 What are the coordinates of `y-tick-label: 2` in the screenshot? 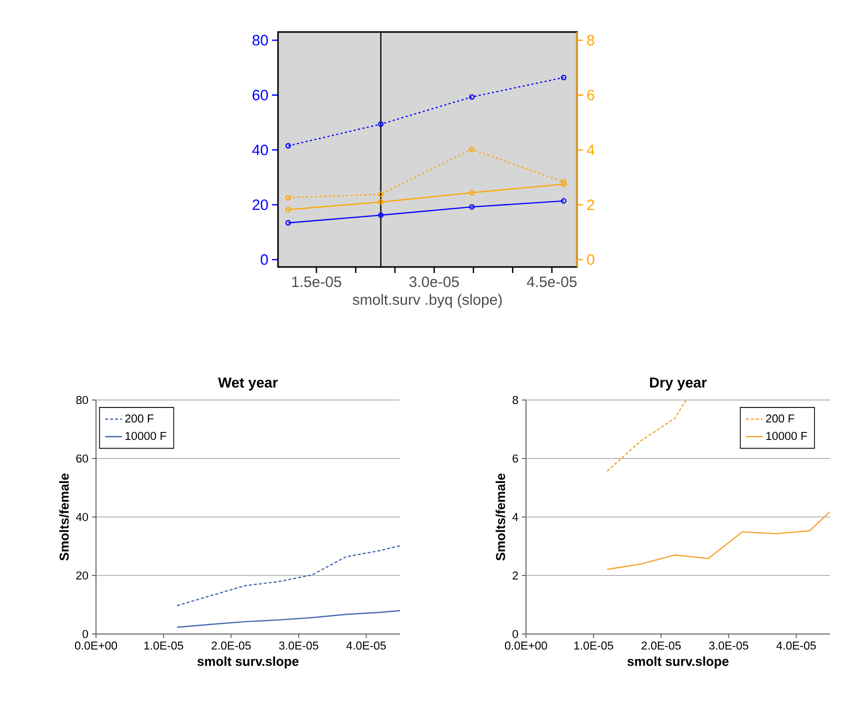 It's located at (515, 576).